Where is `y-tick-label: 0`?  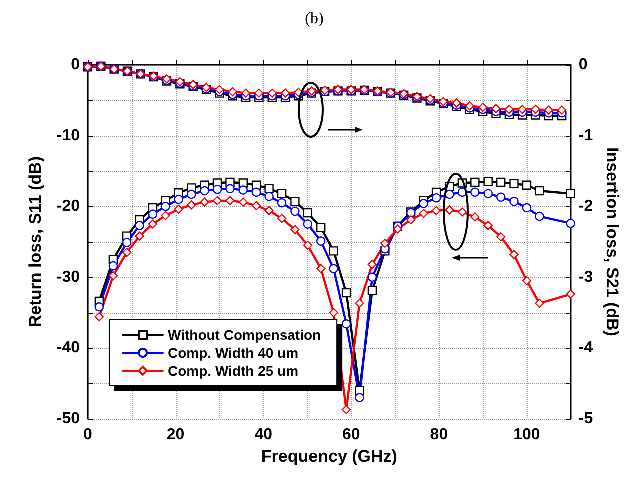
y-tick-label: 0 is located at coordinates (75, 65).